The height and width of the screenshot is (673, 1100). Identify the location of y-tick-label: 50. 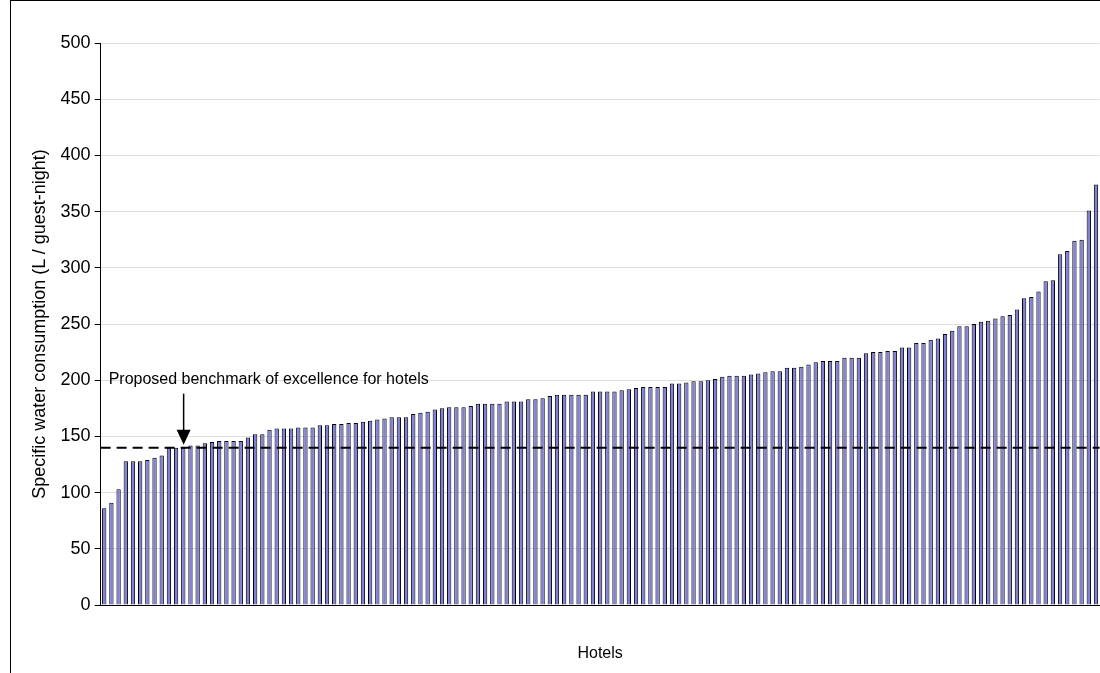
(80, 547).